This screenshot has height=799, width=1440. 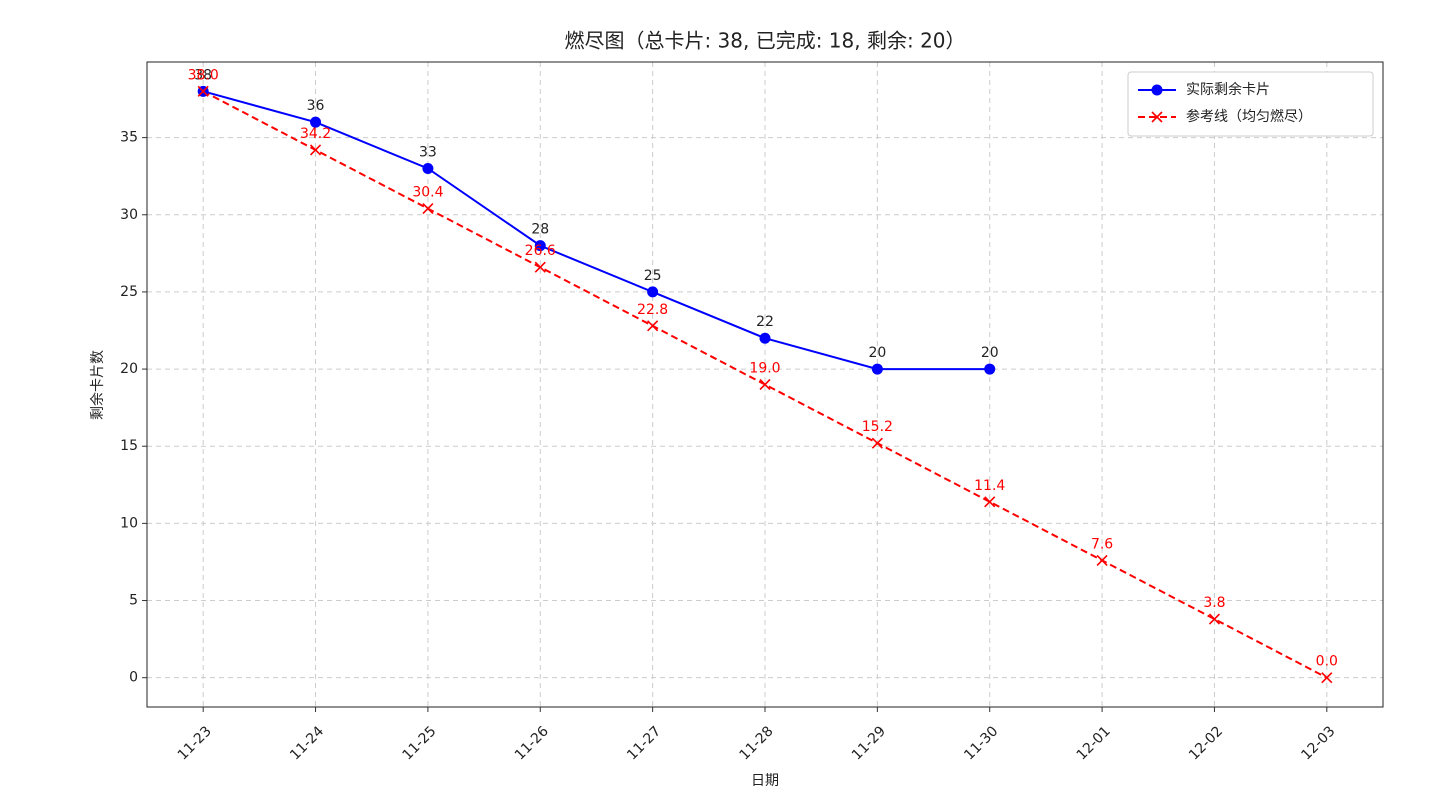 I want to click on y-tick-label: 10, so click(x=129, y=523).